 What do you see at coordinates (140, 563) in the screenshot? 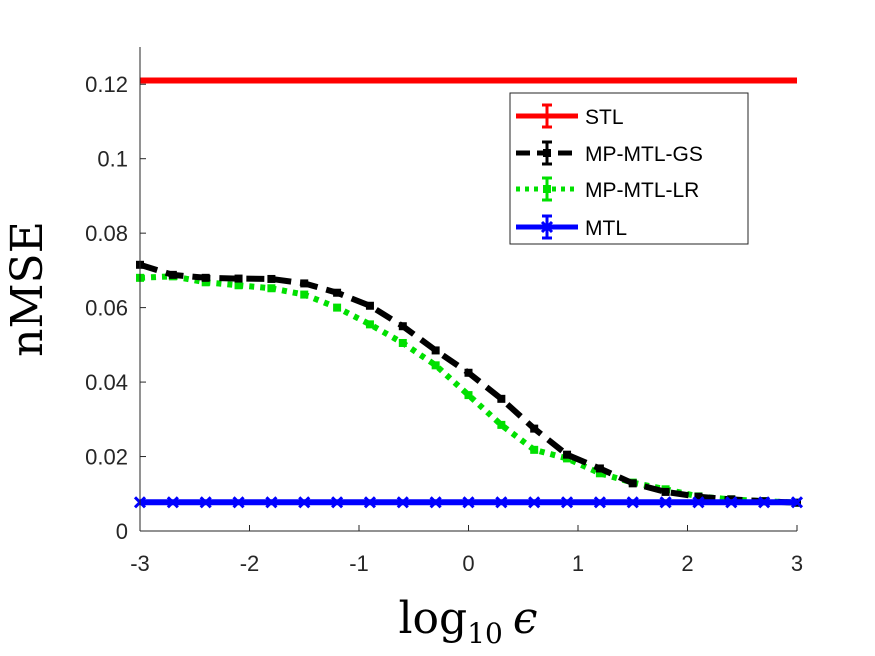
I see `x-tick-label: -3` at bounding box center [140, 563].